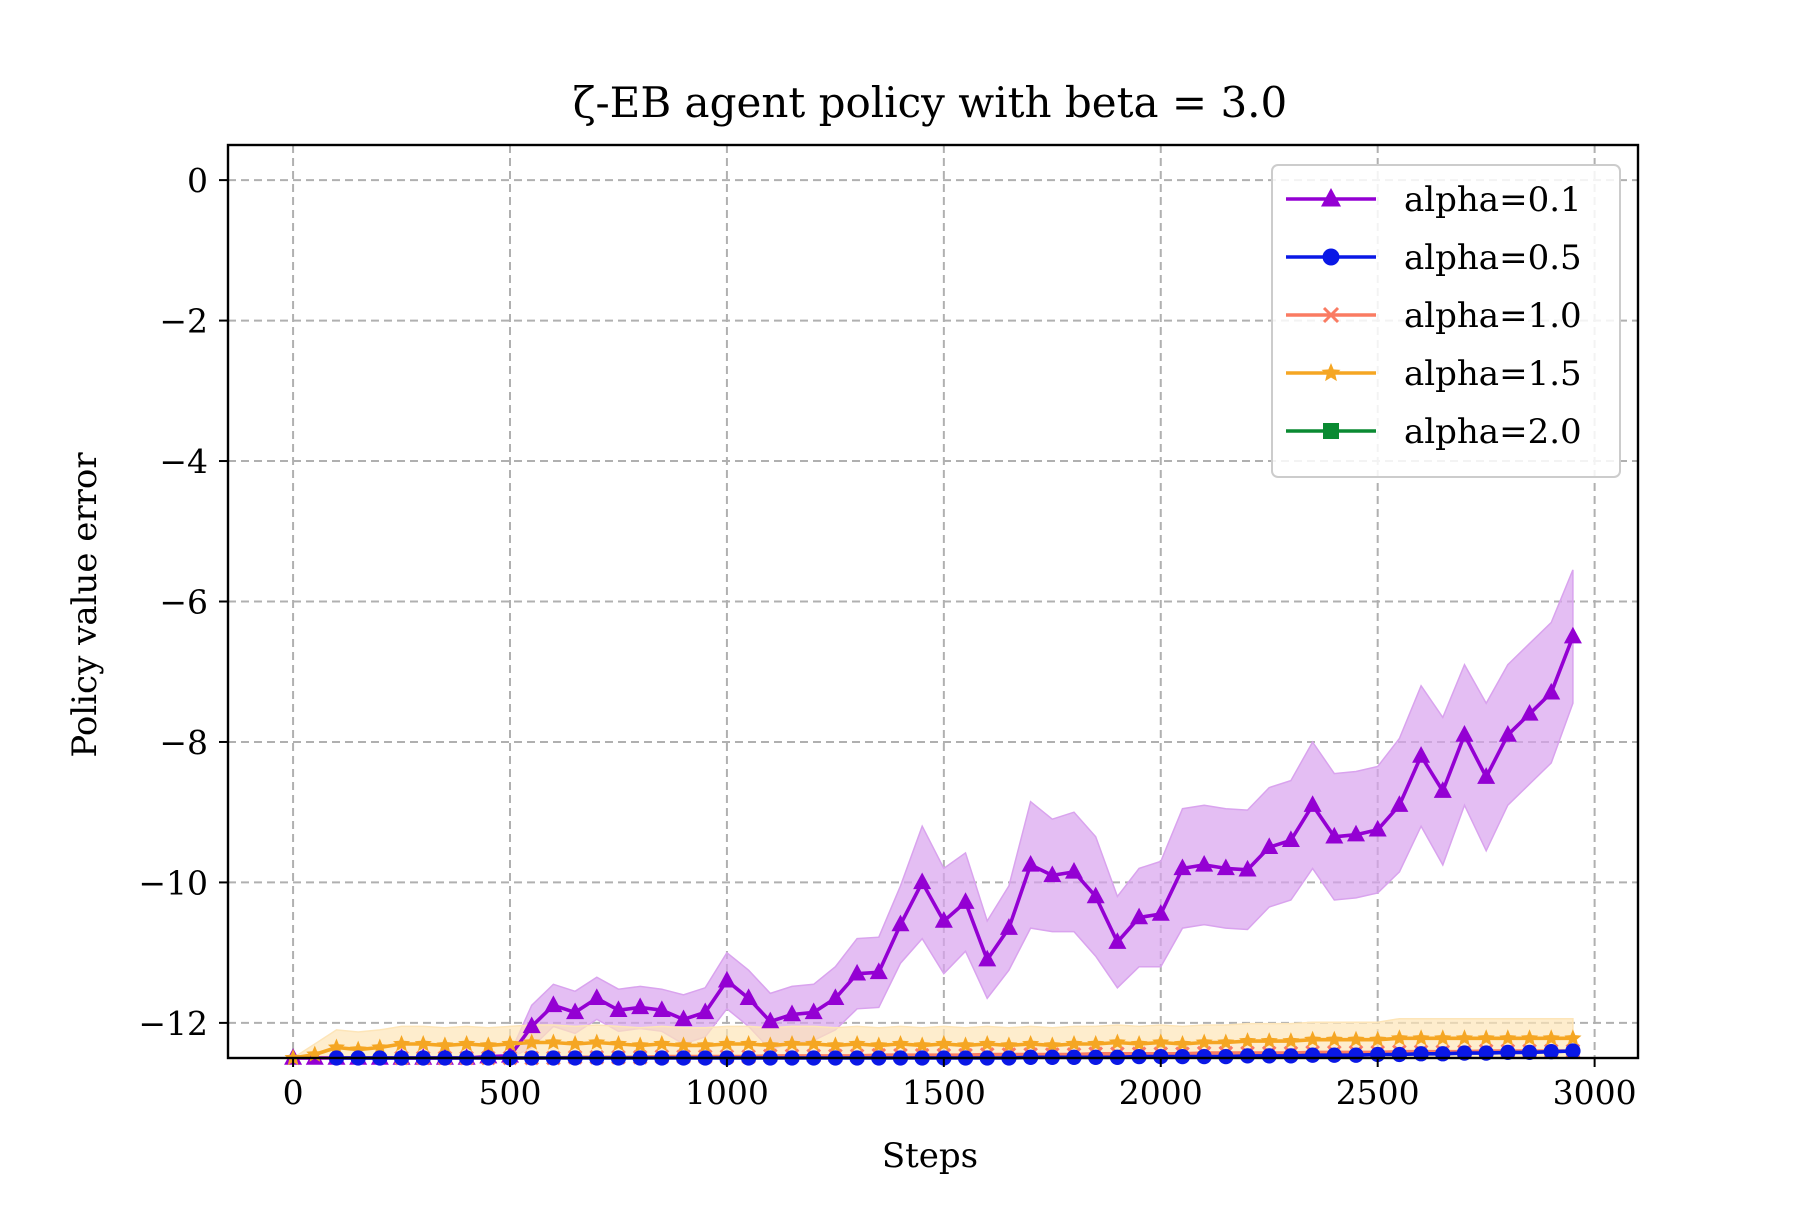  Describe the element at coordinates (1161, 1092) in the screenshot. I see `x-tick-label: 2000` at that location.